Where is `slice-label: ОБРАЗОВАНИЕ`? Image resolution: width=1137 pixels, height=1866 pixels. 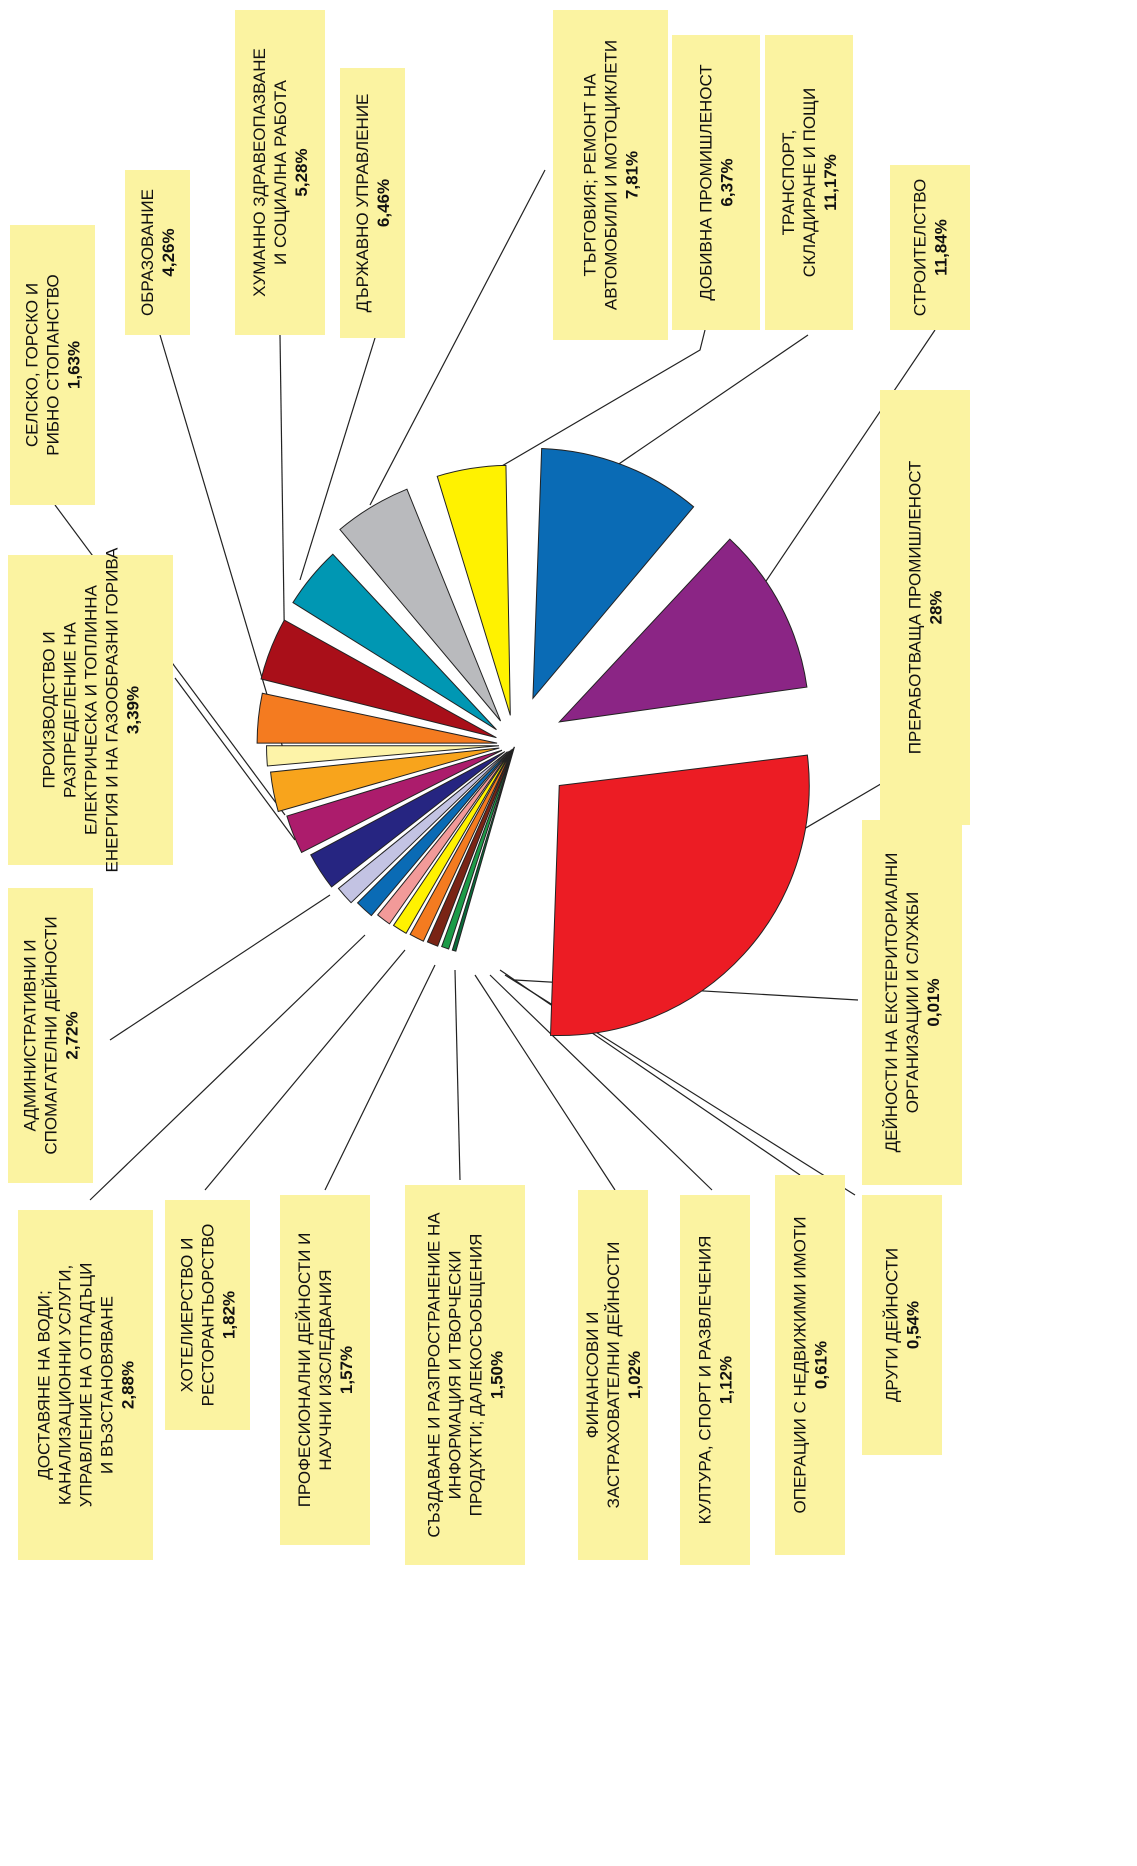 slice-label: ОБРАЗОВАНИЕ is located at coordinates (147, 252).